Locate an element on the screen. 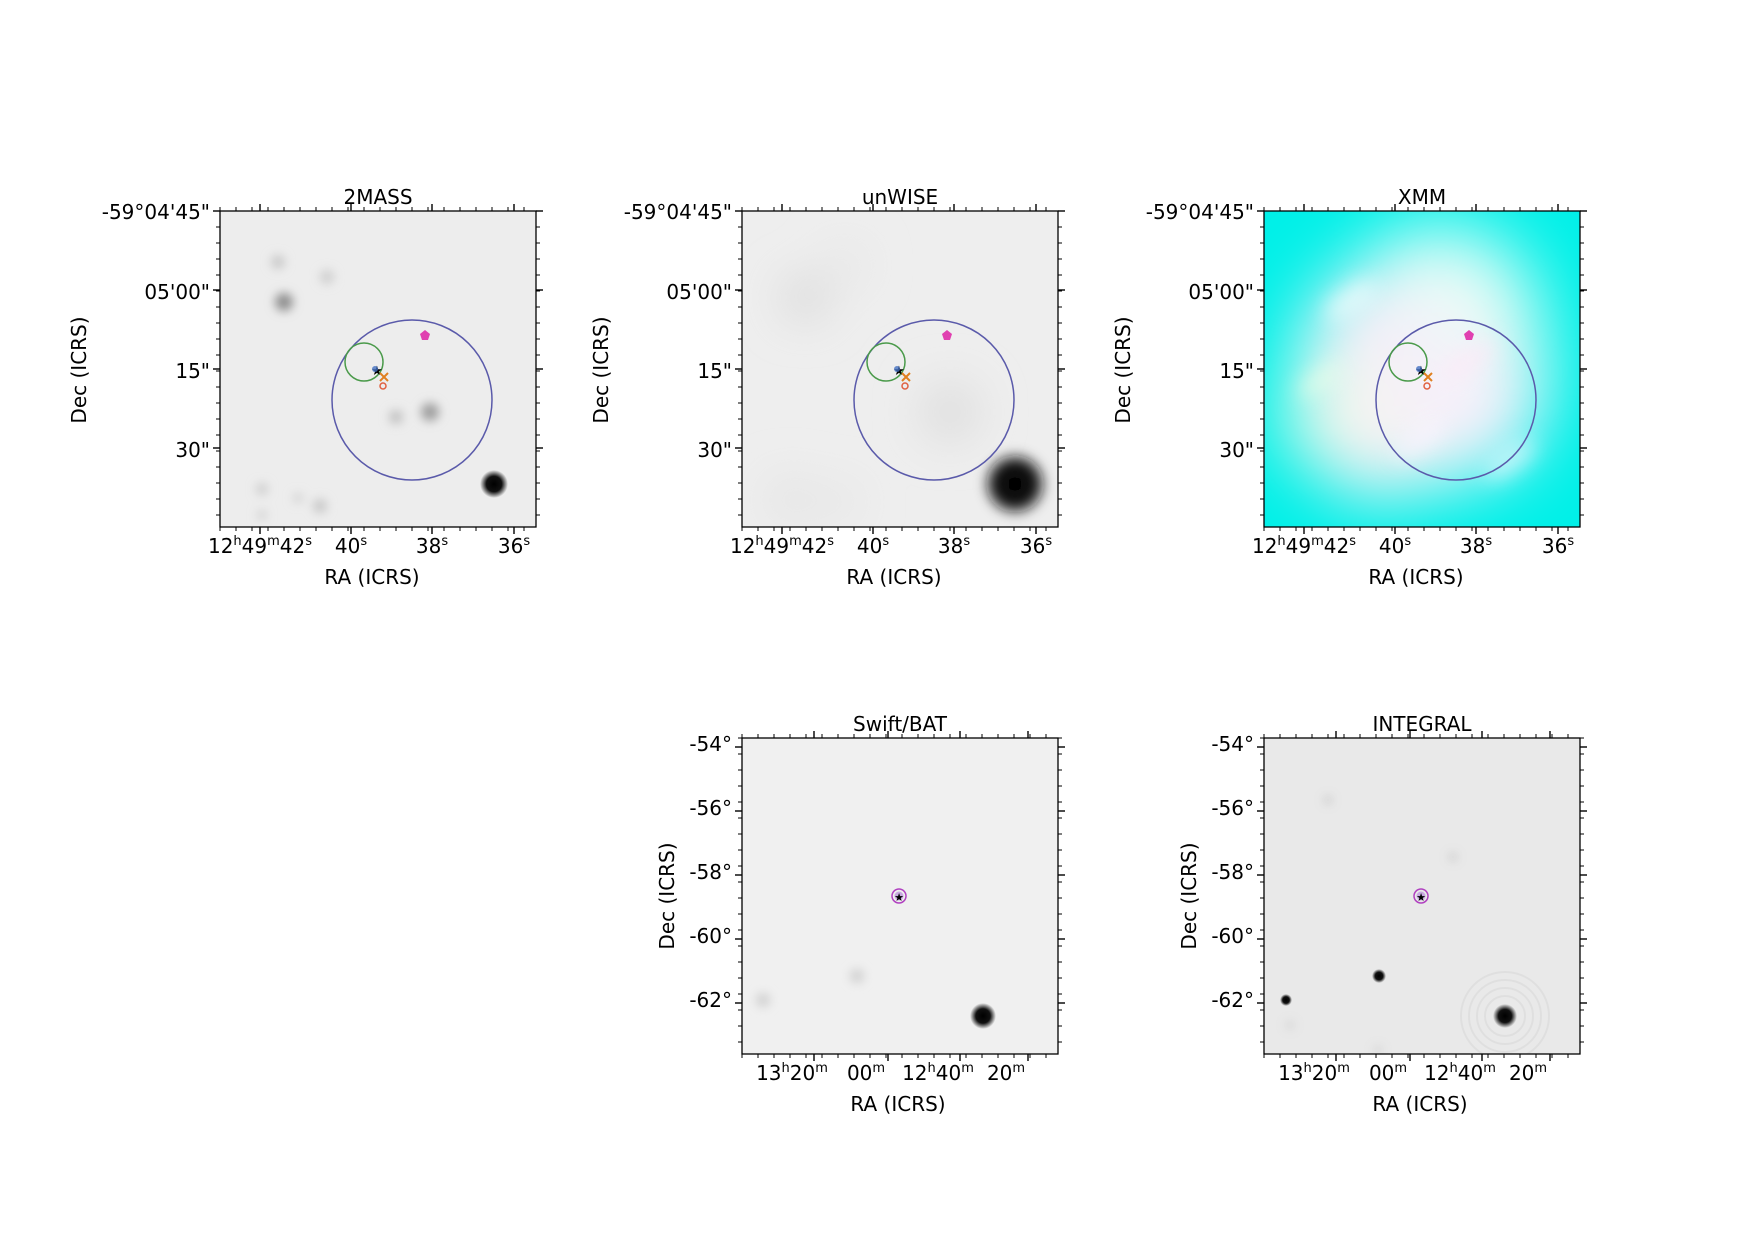 The height and width of the screenshot is (1250, 1750). panel-title: Swift/BAT is located at coordinates (900, 724).